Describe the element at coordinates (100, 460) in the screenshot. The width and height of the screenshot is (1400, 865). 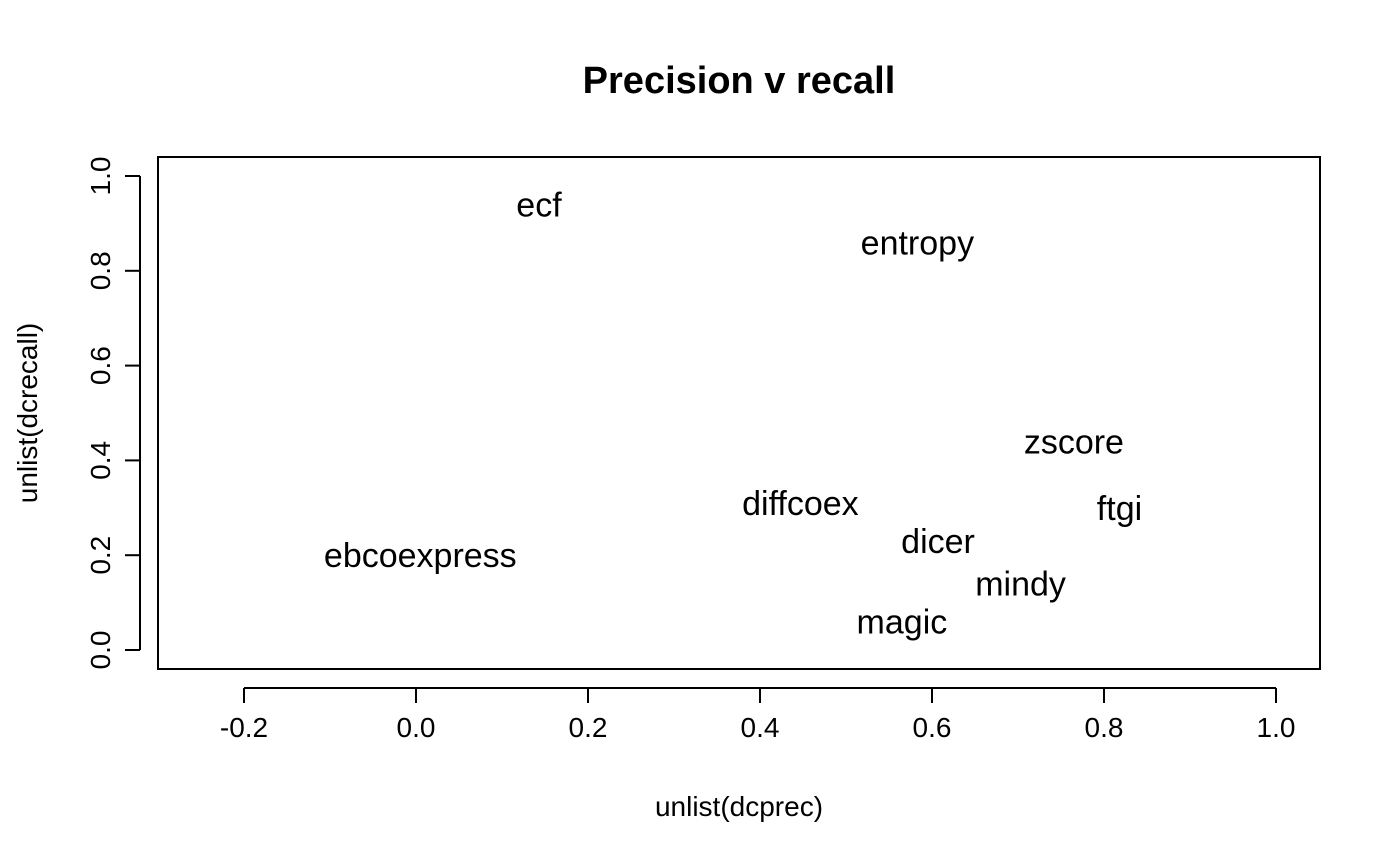
I see `y-tick-label: 0.4` at that location.